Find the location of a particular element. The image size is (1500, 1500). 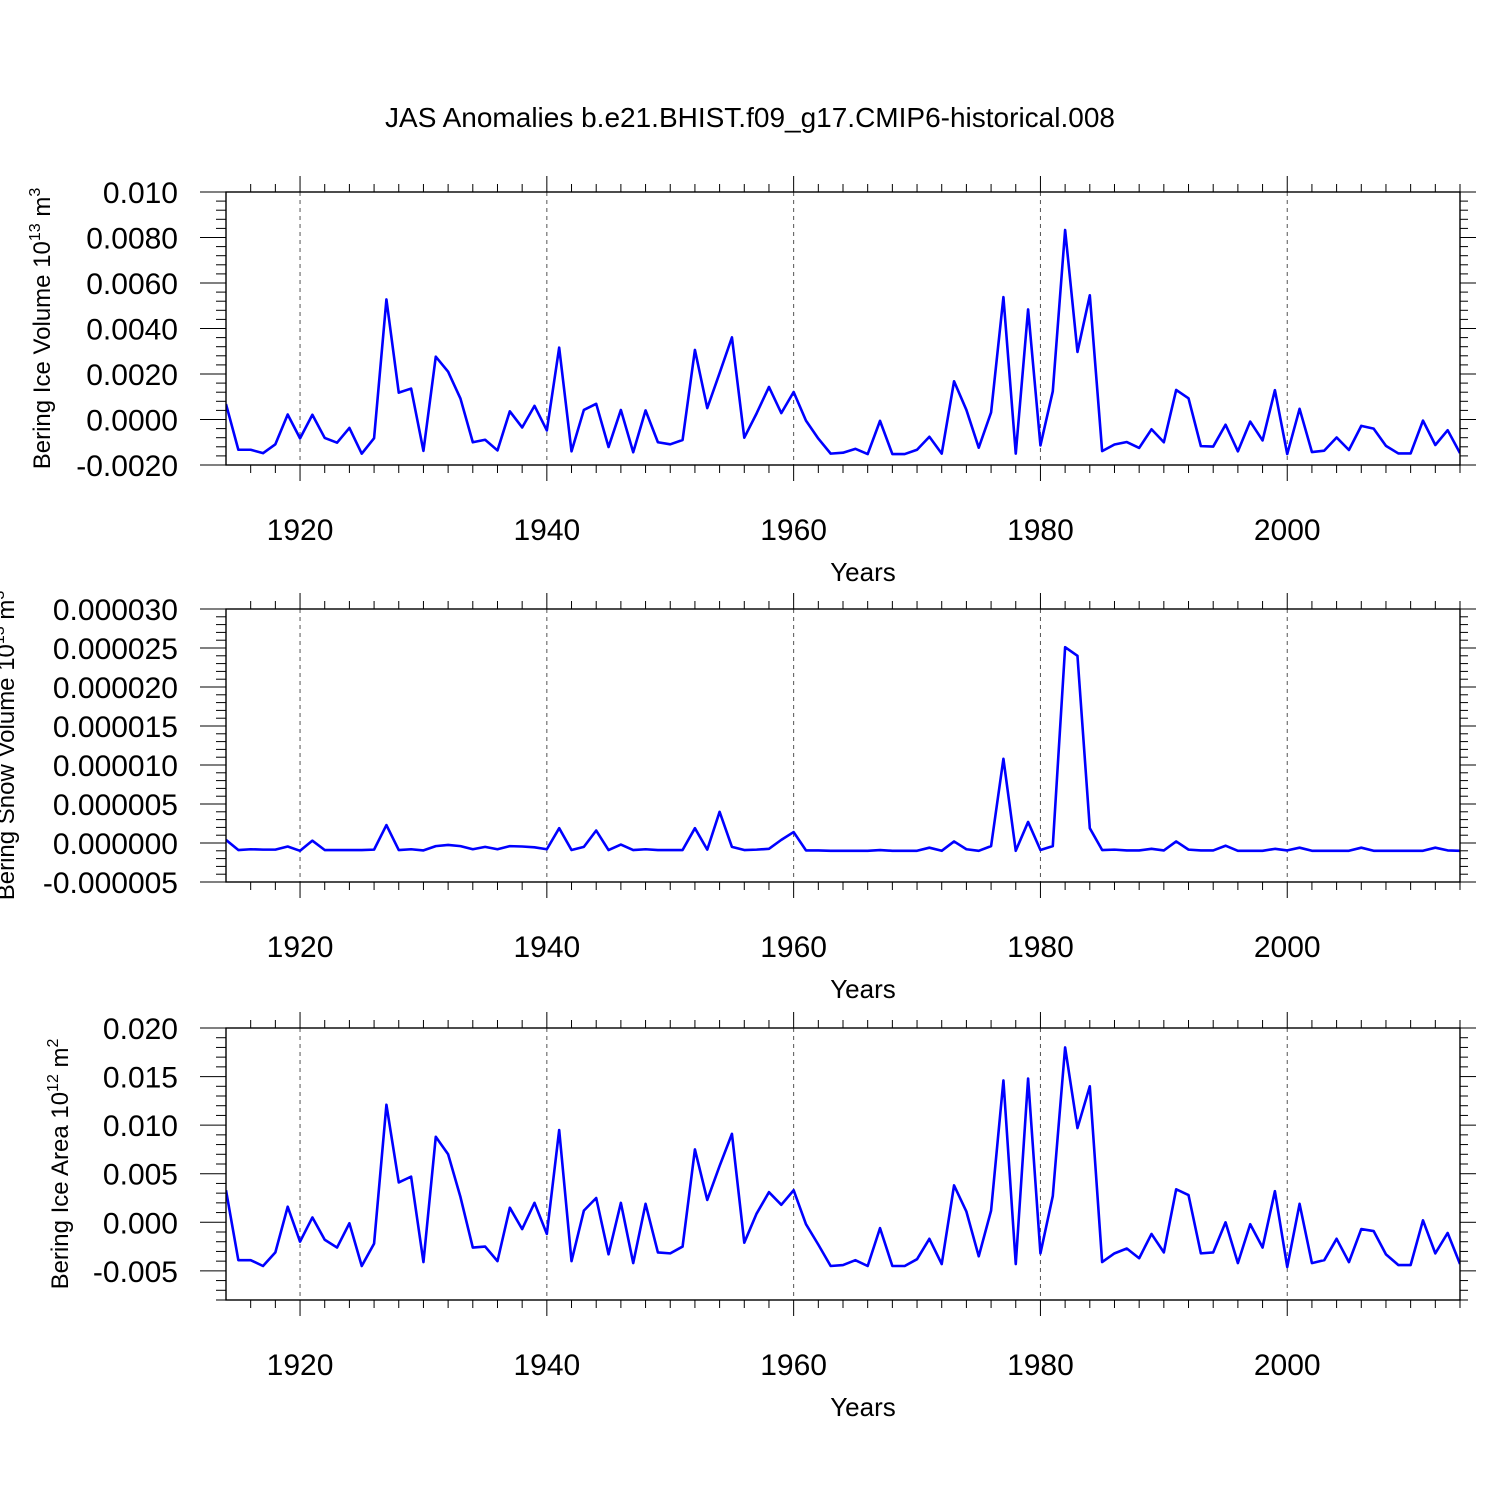

y-axis-label-group: Bering Ice Area 1012 m2 is located at coordinates (59, 1163).